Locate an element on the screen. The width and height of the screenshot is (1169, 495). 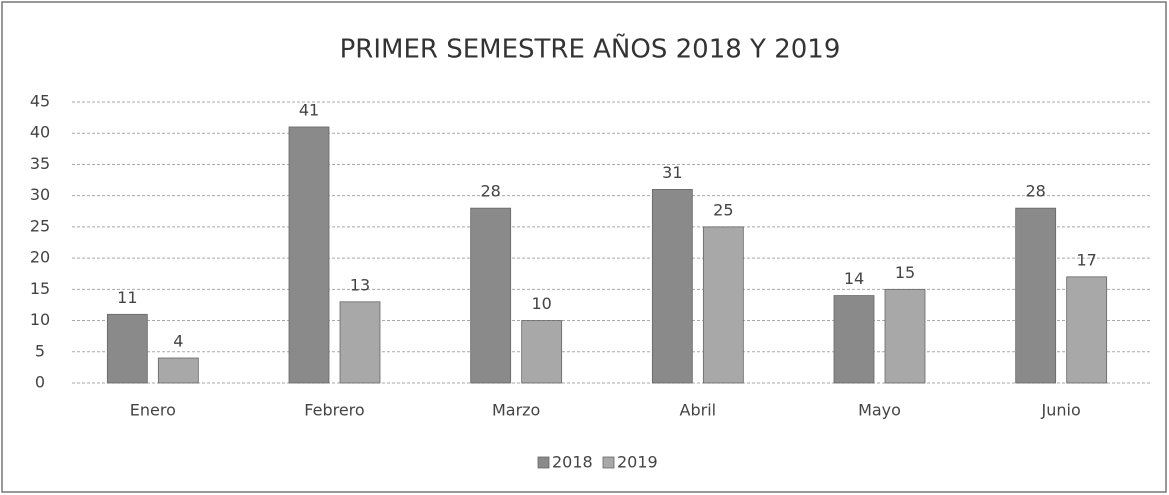
data-label: 4 is located at coordinates (178, 341).